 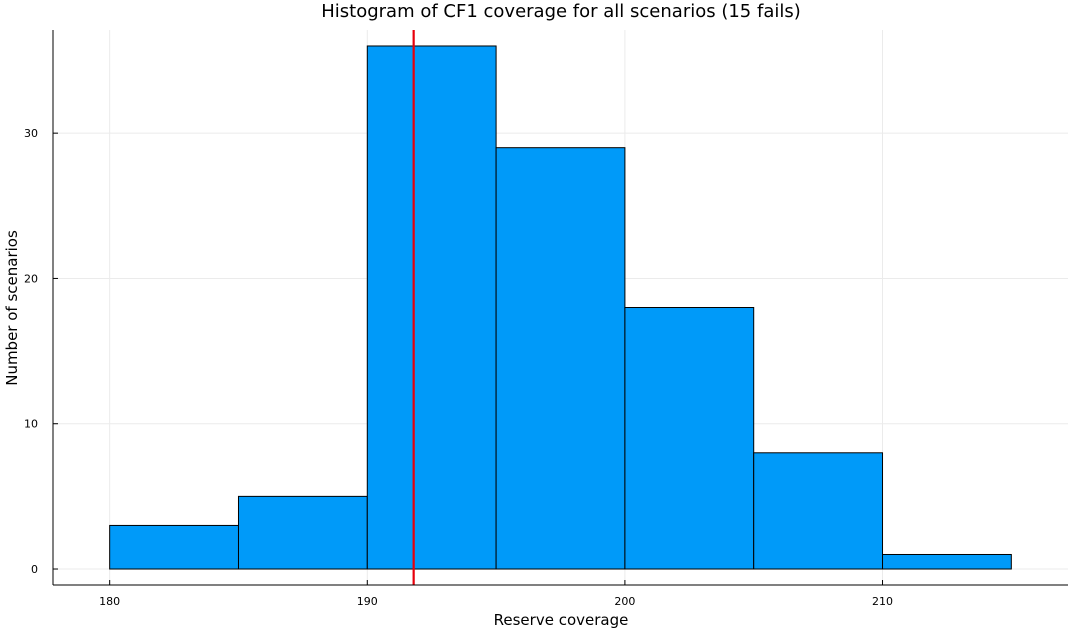 I want to click on x-axis-label: Reserve coverage, so click(x=561, y=620).